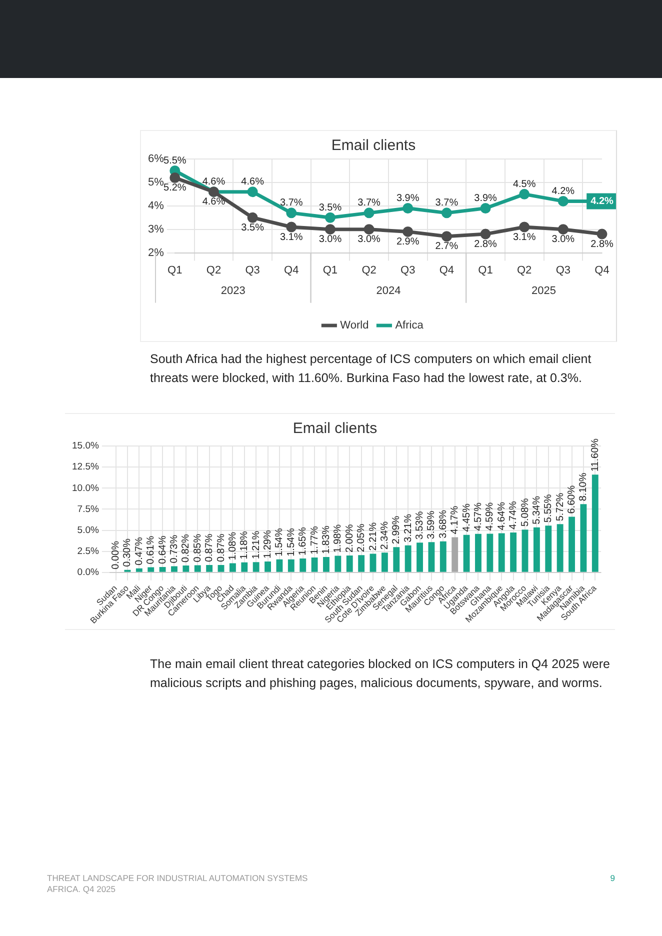 Image resolution: width=662 pixels, height=936 pixels. I want to click on text: 2025, so click(544, 290).